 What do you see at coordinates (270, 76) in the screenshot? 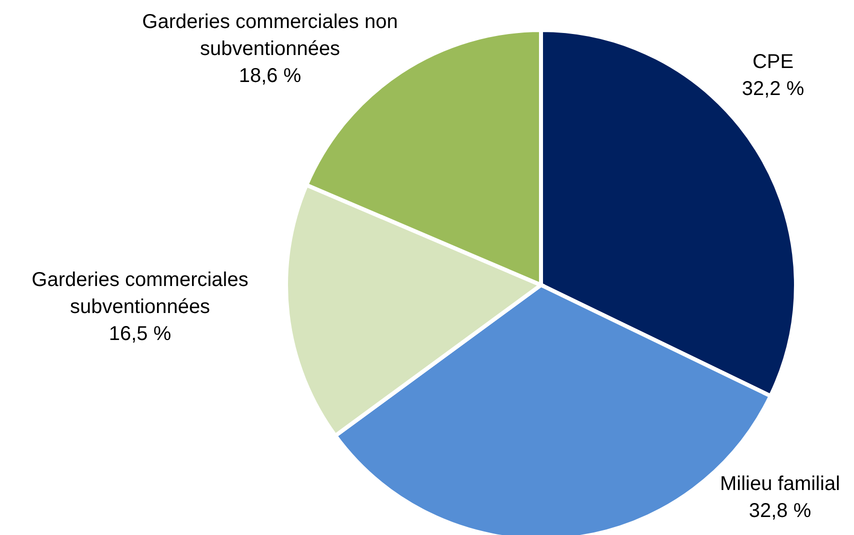
I see `data-label: 18,6 %` at bounding box center [270, 76].